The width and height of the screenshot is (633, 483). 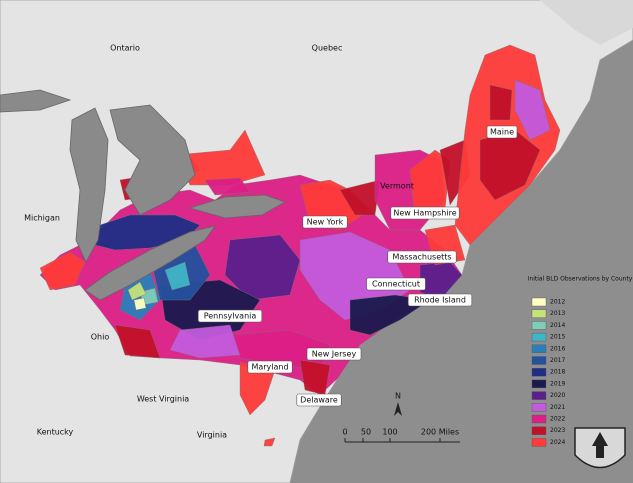 What do you see at coordinates (366, 432) in the screenshot?
I see `scale-label: 50` at bounding box center [366, 432].